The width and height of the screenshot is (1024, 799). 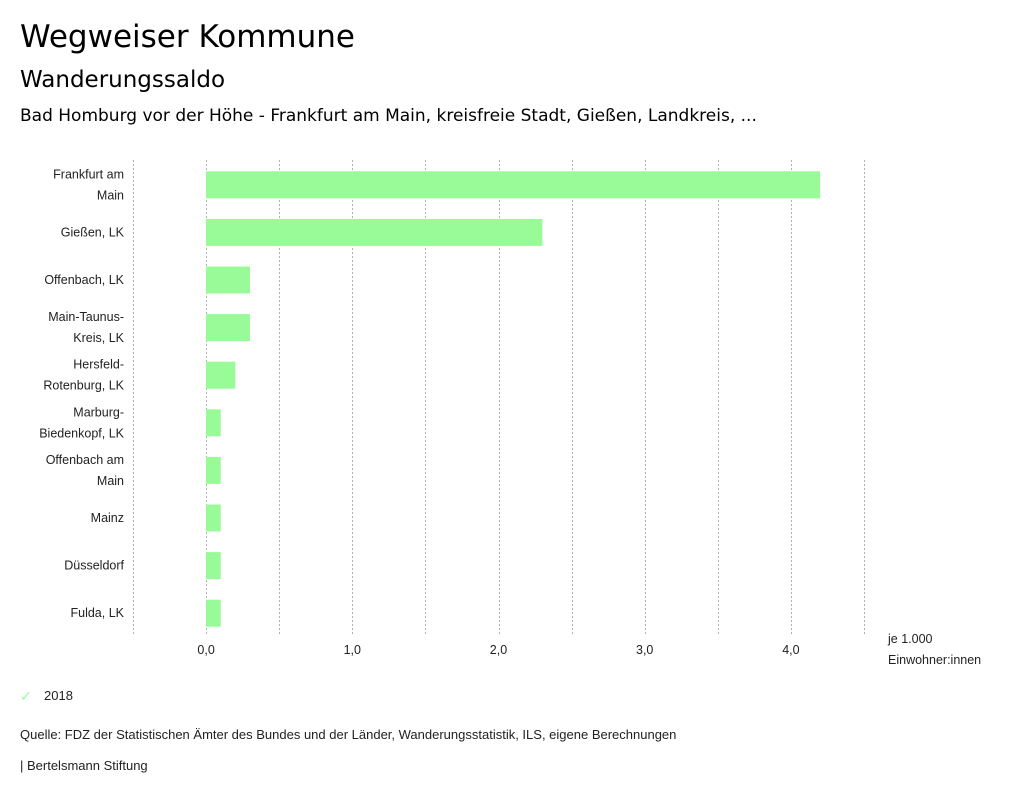 What do you see at coordinates (58, 695) in the screenshot?
I see `legend-label-2018: 2018` at bounding box center [58, 695].